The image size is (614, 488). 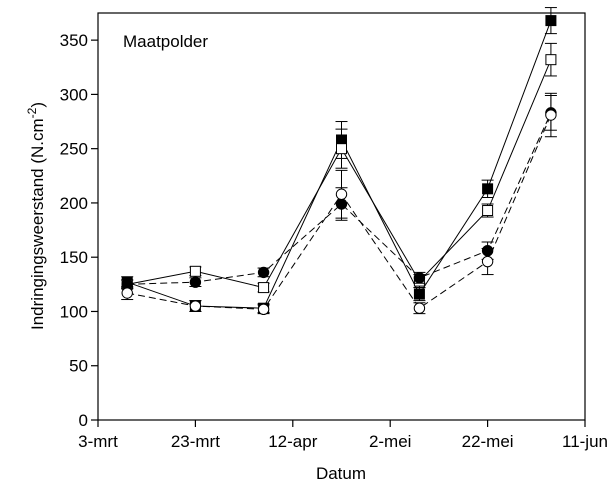 What do you see at coordinates (585, 441) in the screenshot?
I see `x-tick-label: 11-jun` at bounding box center [585, 441].